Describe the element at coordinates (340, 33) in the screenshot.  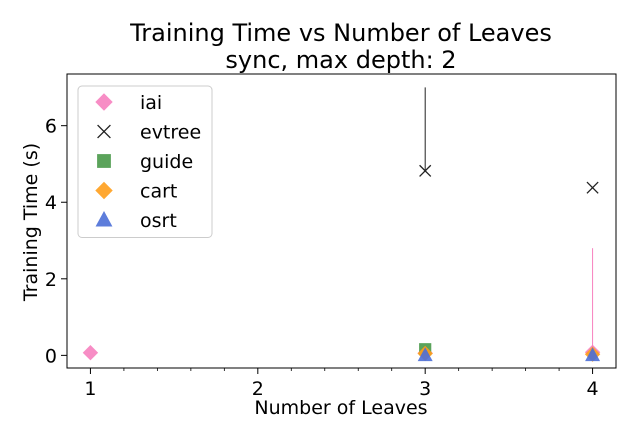
I see `chart-title: Training Time vs Number of Leaves` at that location.